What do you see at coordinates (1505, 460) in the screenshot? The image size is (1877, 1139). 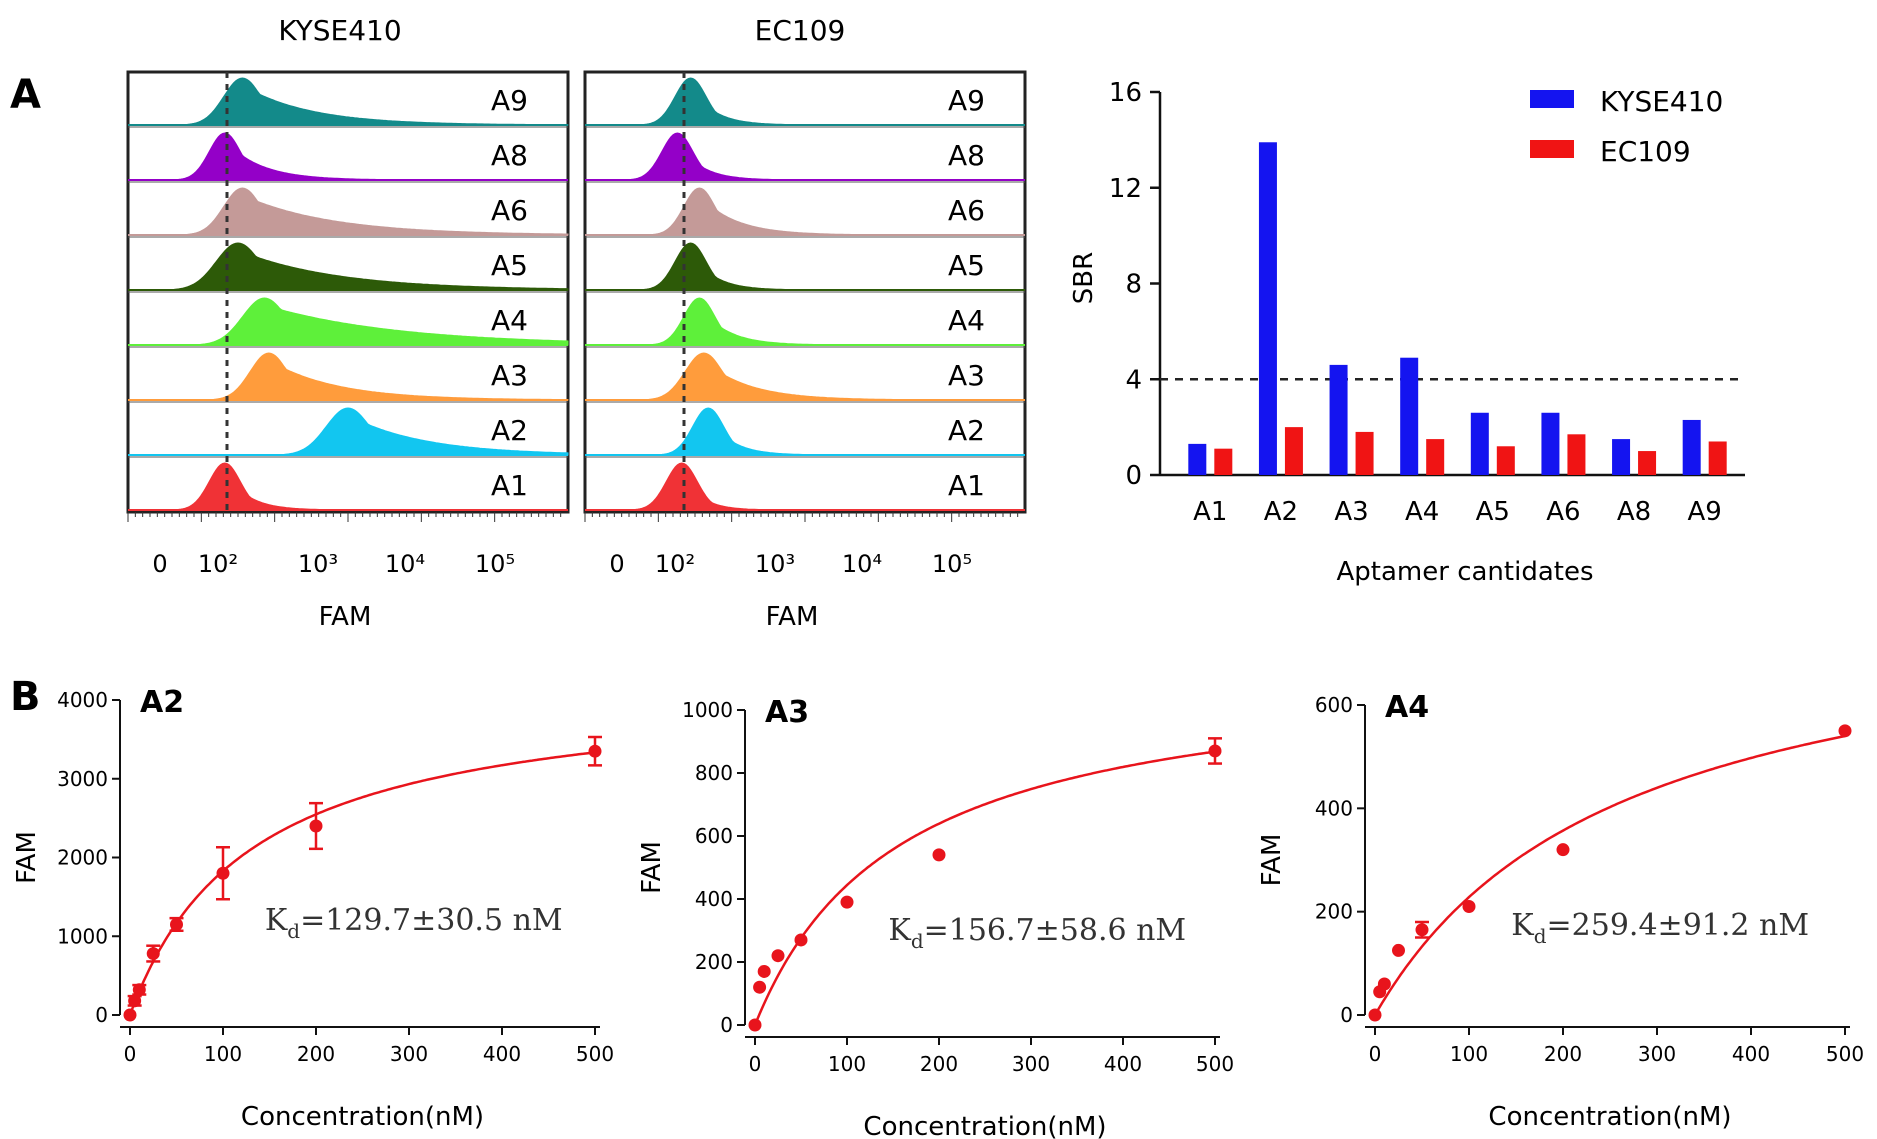 I see `bar-ec109-a5` at bounding box center [1505, 460].